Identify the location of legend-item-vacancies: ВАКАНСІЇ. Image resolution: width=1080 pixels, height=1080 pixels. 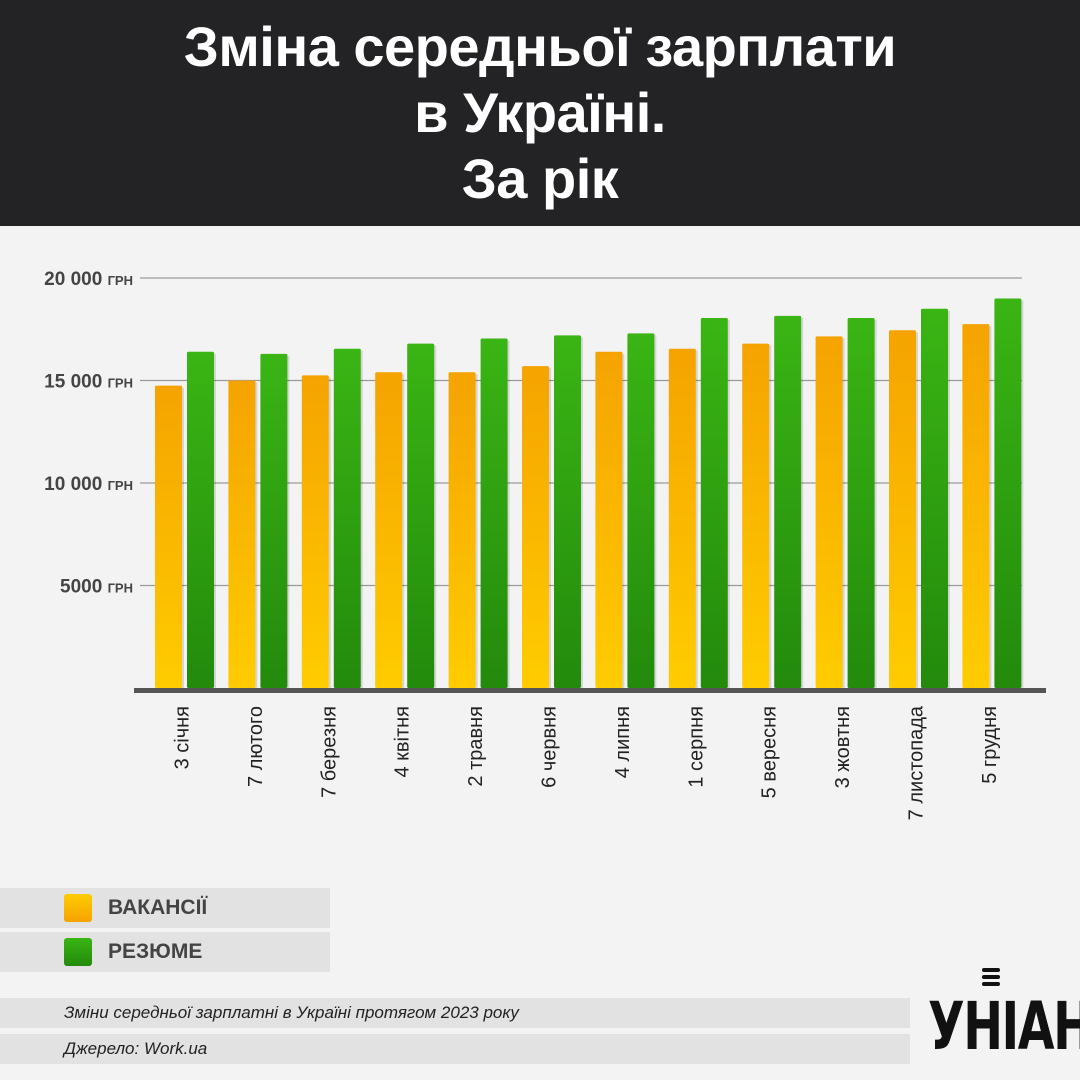
(135, 908).